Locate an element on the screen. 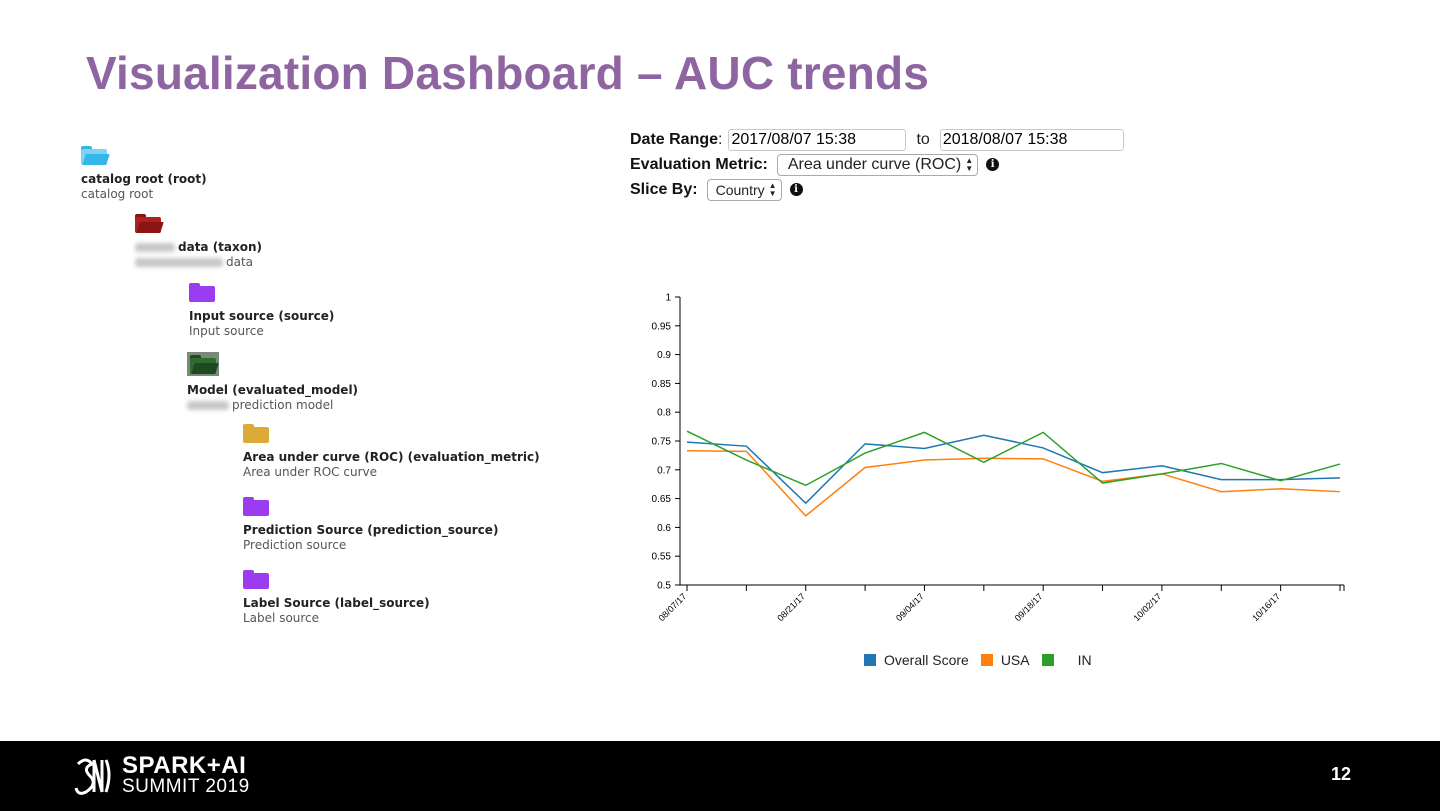 The height and width of the screenshot is (811, 1440). tree-node-desc: catalog root is located at coordinates (117, 194).